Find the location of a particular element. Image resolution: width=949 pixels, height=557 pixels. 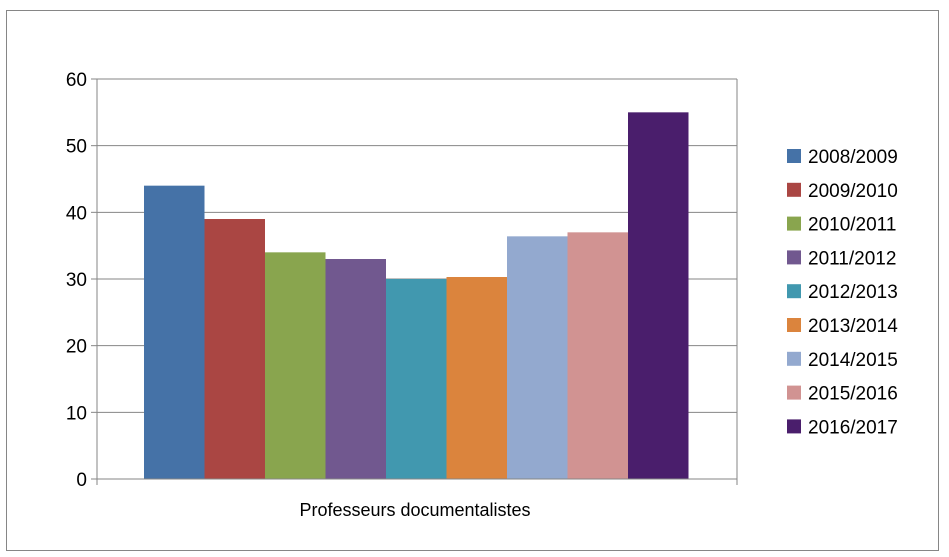

bar-2011-2012 is located at coordinates (355, 369).